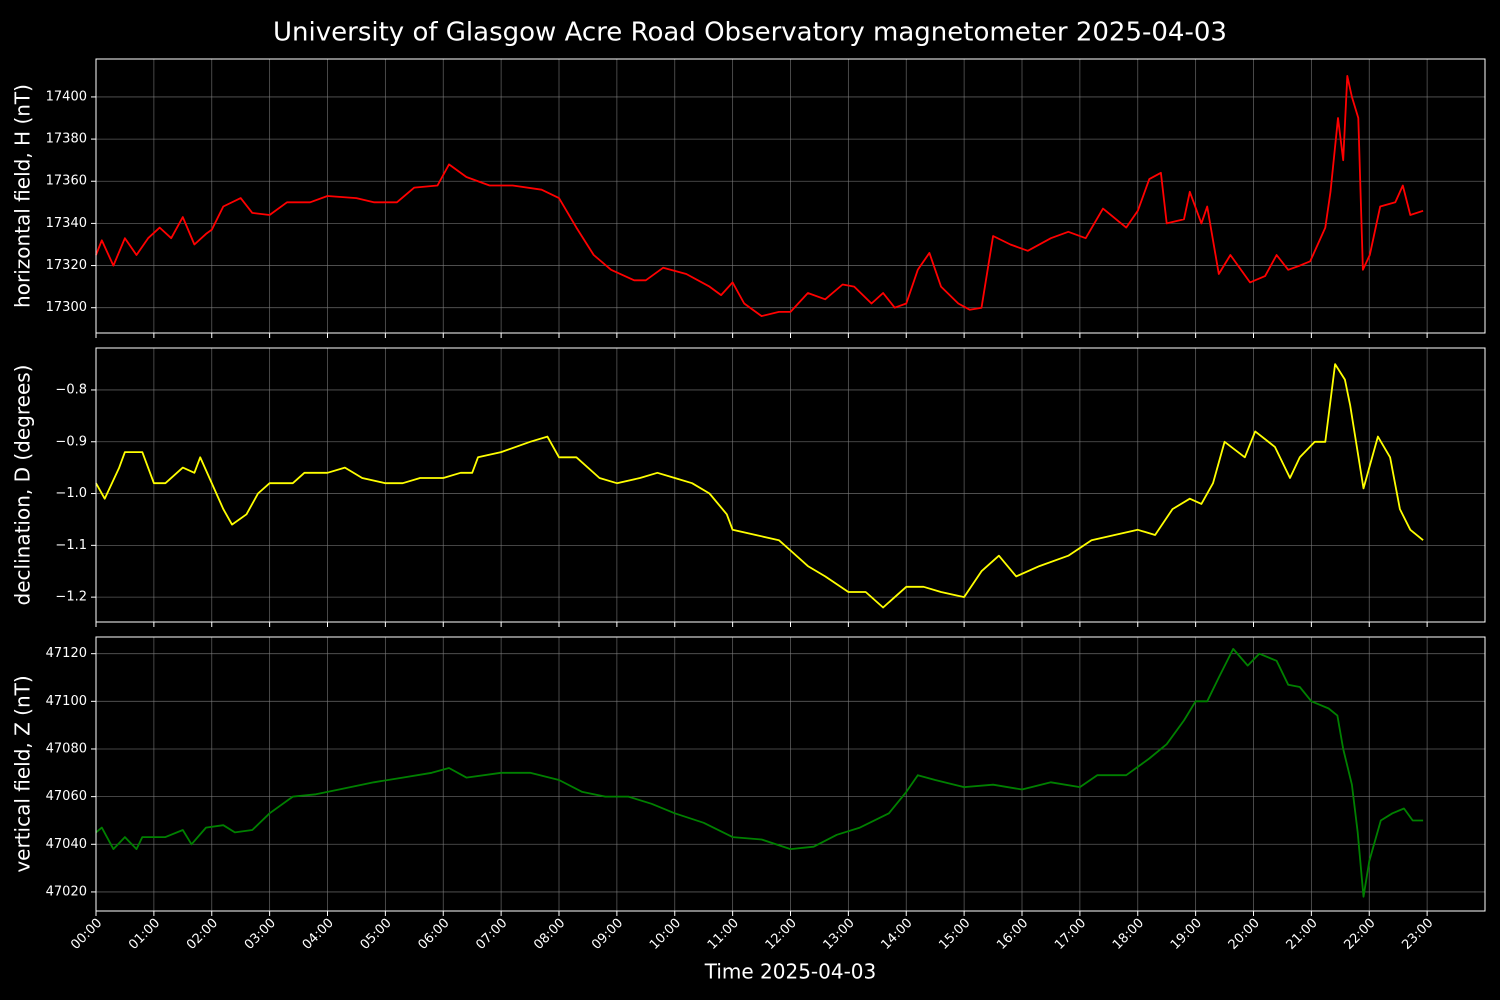  Describe the element at coordinates (66, 307) in the screenshot. I see `y-tick-label: 17300` at that location.